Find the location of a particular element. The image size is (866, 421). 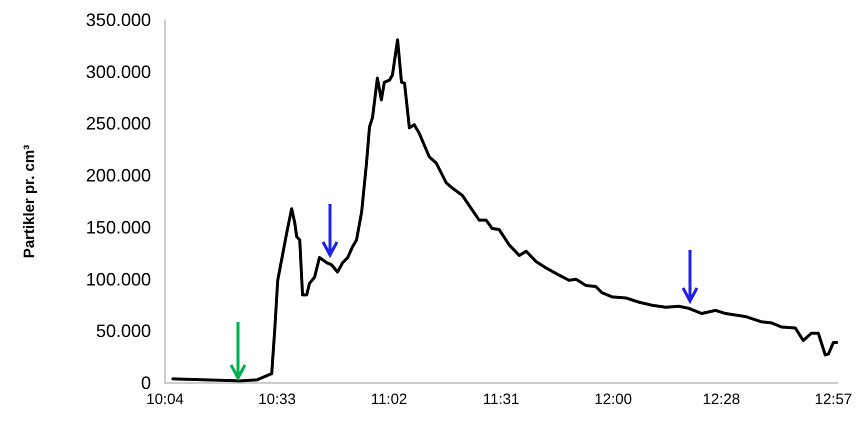

x-tick-label: 12:28 is located at coordinates (721, 399).